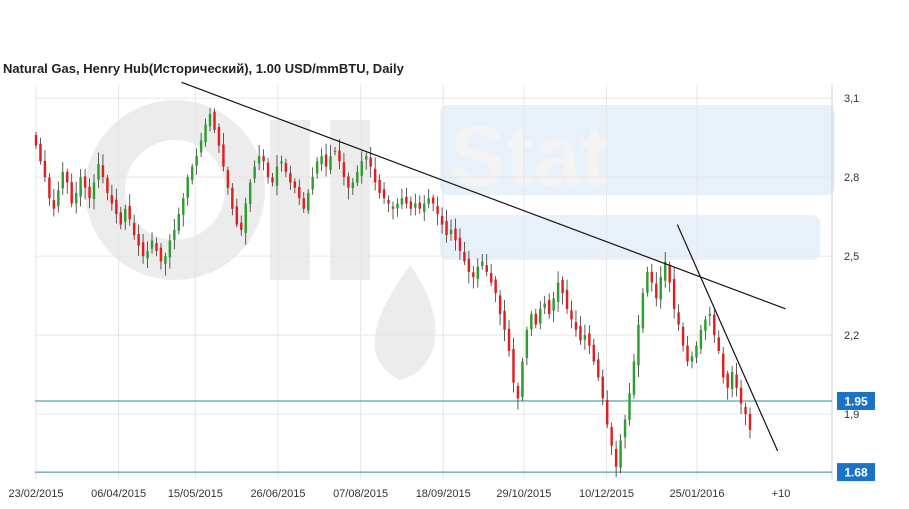  I want to click on y-tick-label: 1,9, so click(851, 415).